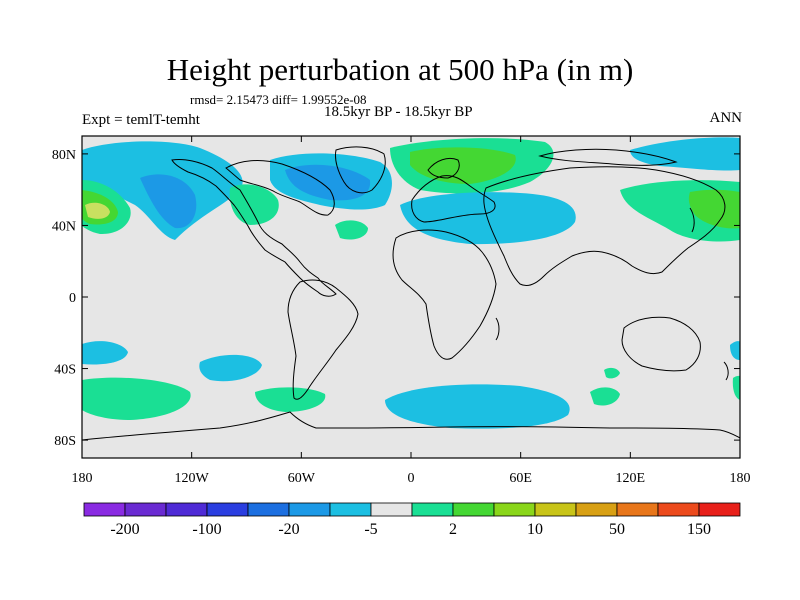  Describe the element at coordinates (302, 478) in the screenshot. I see `lon-label: 60W` at that location.